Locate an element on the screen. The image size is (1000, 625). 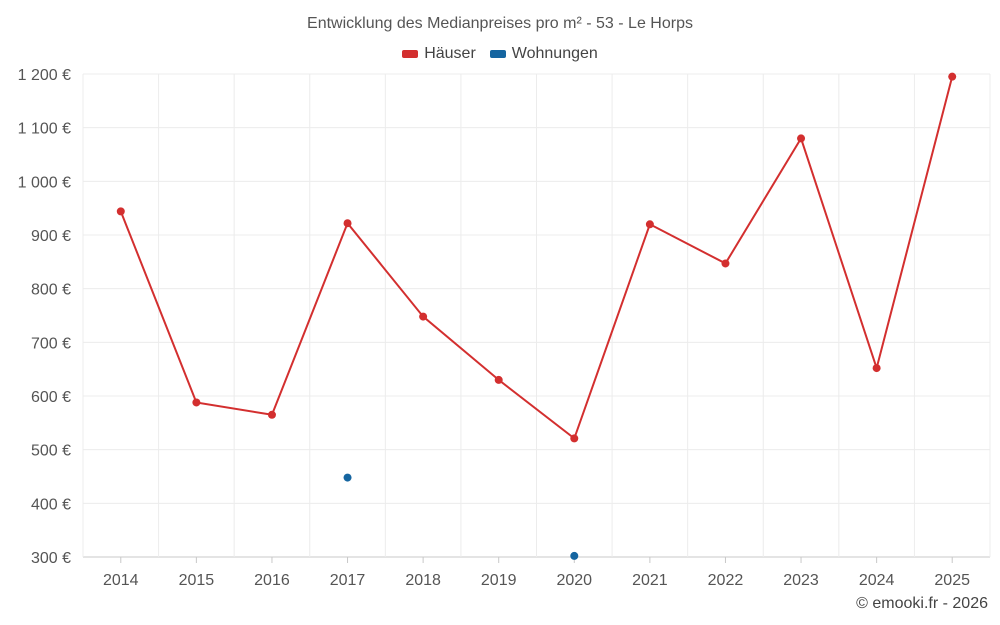
x-tick-label: 2015 is located at coordinates (197, 580).